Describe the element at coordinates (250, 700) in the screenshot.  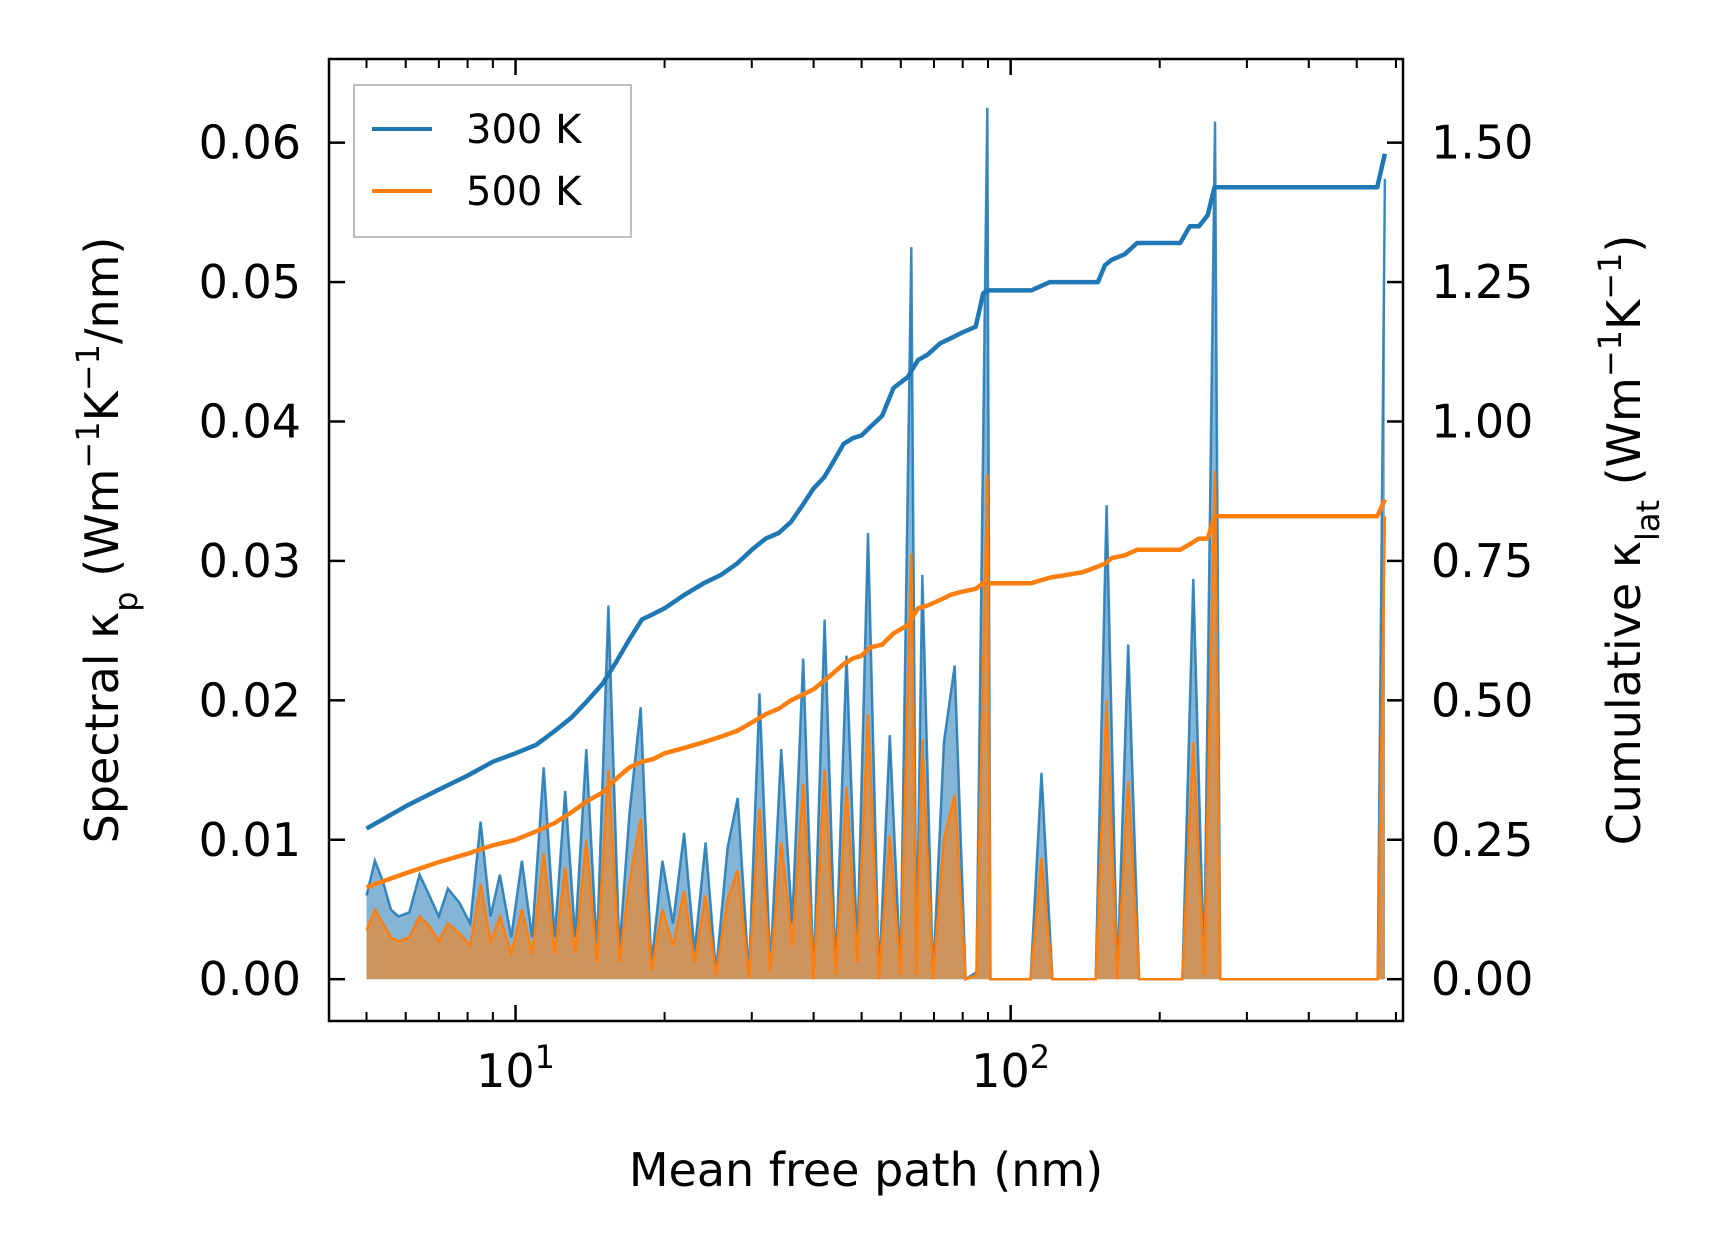
I see `y-left-tick-label-2: 0.02` at that location.